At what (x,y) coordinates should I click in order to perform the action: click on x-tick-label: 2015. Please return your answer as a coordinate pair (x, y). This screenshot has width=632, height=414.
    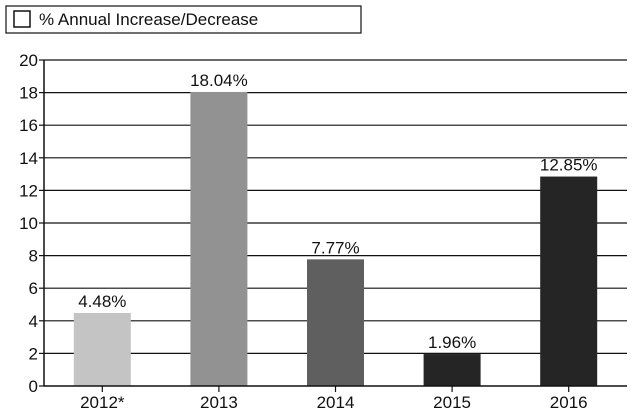
    Looking at the image, I should click on (452, 402).